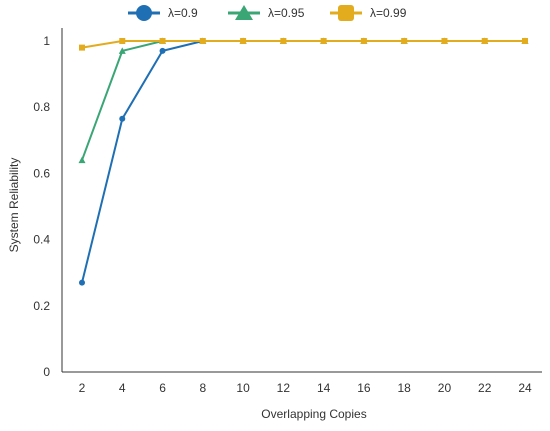  I want to click on legend-item: λ=0.95, so click(266, 12).